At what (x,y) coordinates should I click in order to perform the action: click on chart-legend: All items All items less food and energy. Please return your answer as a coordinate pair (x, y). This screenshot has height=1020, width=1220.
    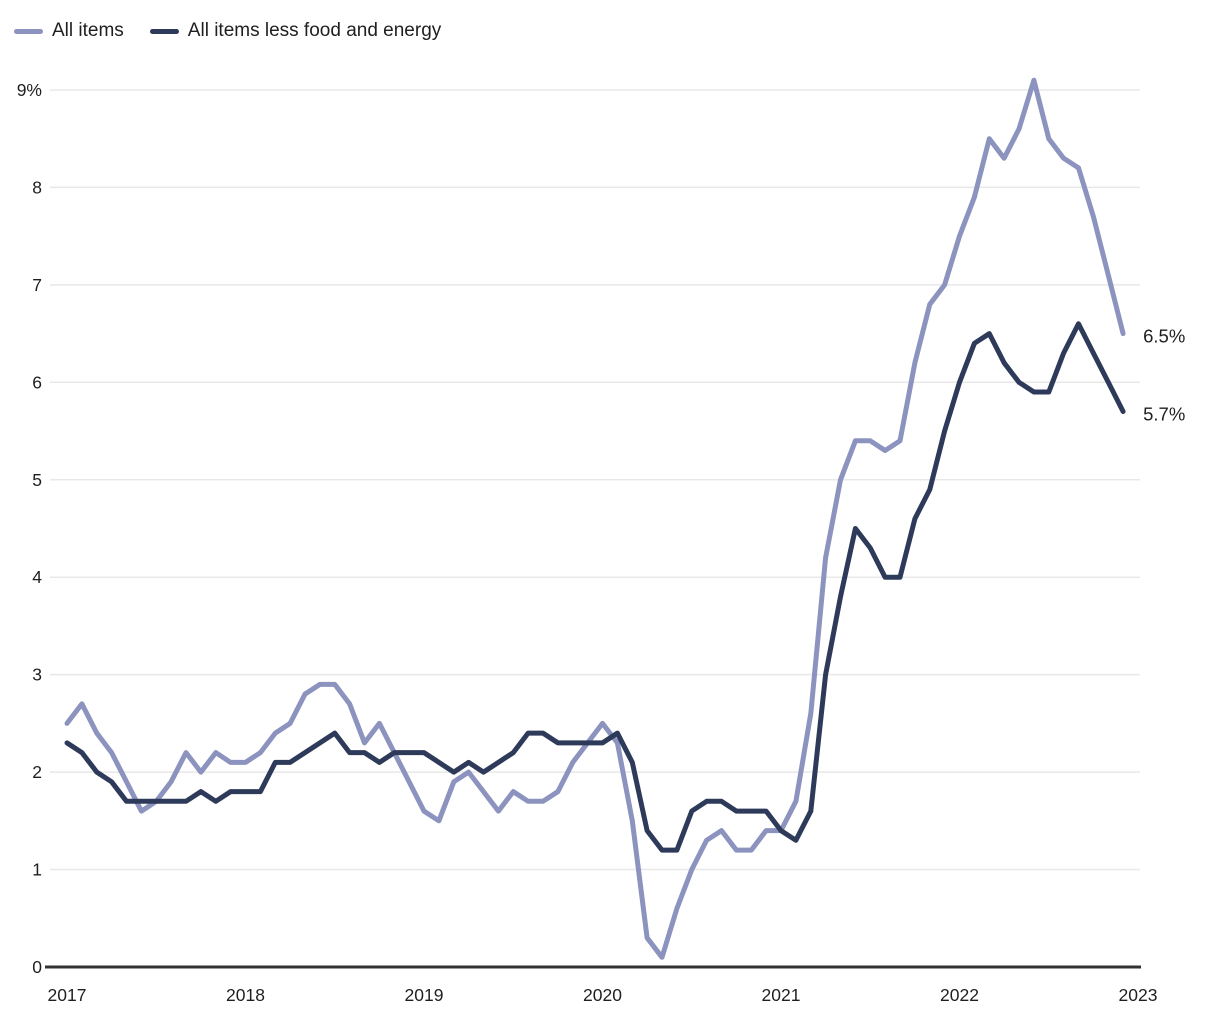
    Looking at the image, I should click on (227, 31).